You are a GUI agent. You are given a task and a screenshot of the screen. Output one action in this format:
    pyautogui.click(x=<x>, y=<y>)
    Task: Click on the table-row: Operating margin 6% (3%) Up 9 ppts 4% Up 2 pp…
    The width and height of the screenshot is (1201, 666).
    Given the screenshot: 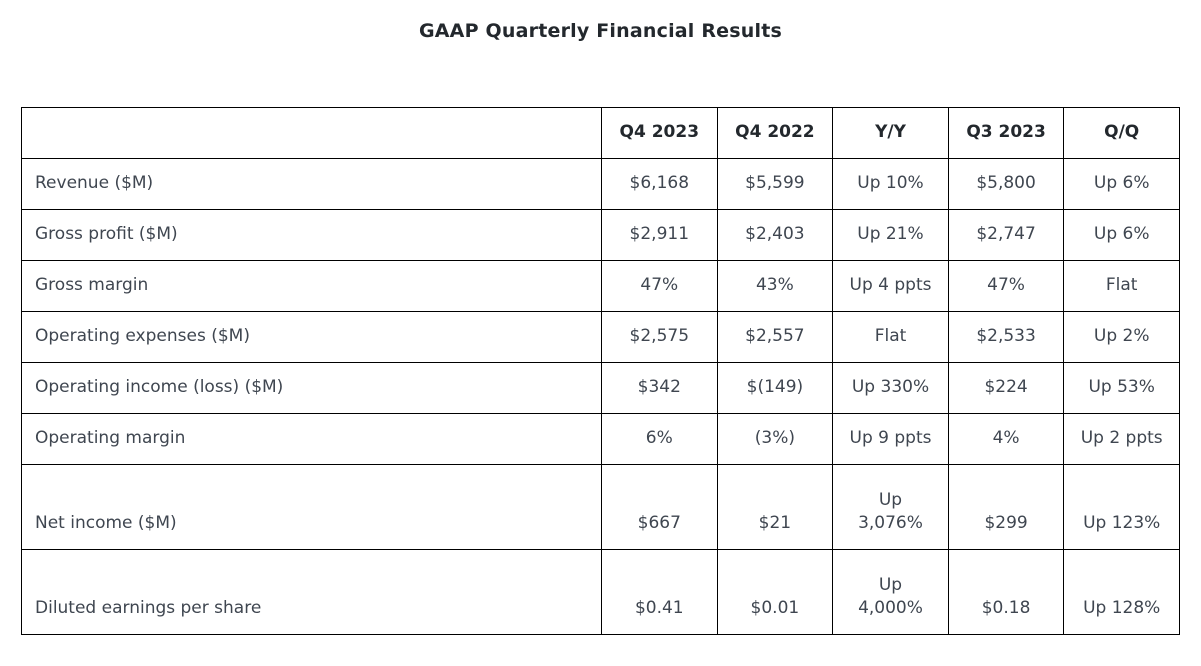 What is the action you would take?
    pyautogui.click(x=600, y=439)
    